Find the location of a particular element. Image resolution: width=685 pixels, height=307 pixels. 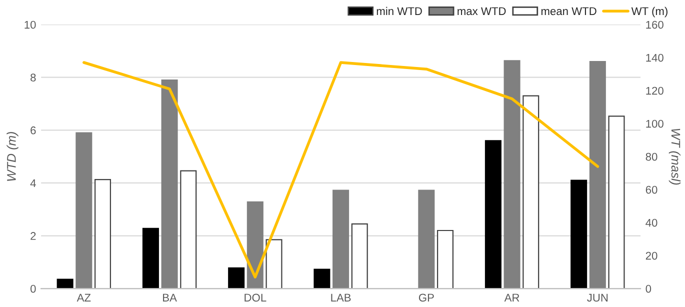

x-tick-label: DOL is located at coordinates (255, 298).